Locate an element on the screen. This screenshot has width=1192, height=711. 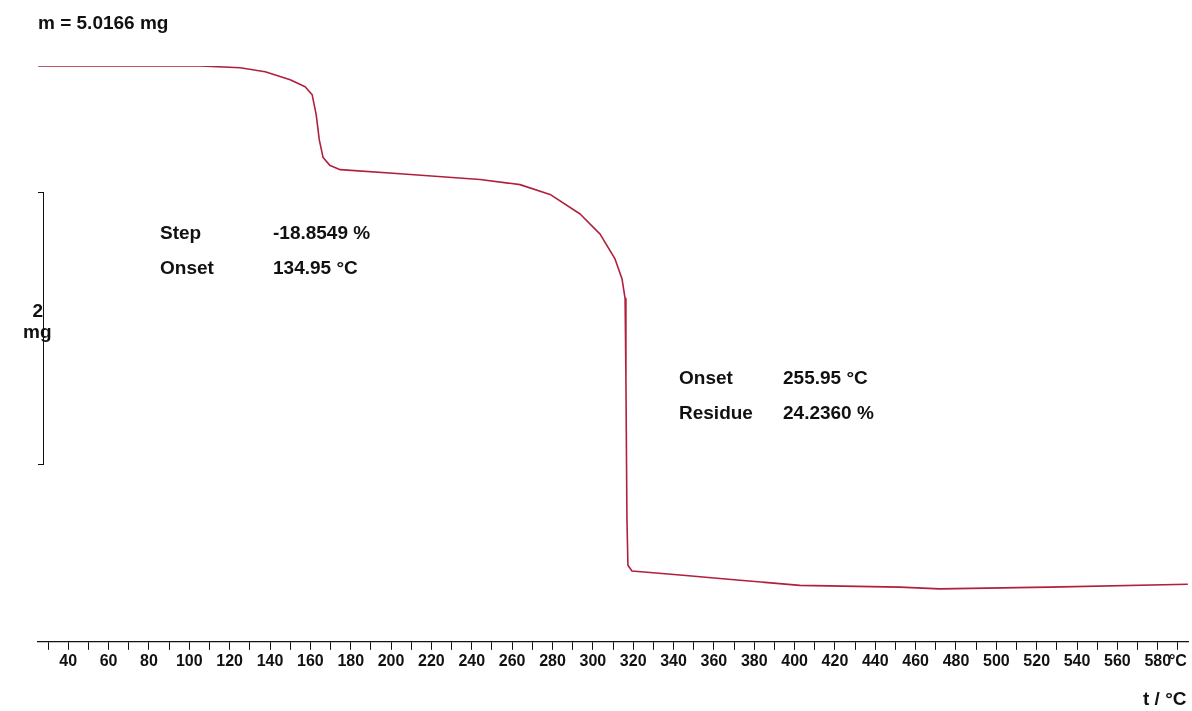
x-tick-label: 340 is located at coordinates (673, 660).